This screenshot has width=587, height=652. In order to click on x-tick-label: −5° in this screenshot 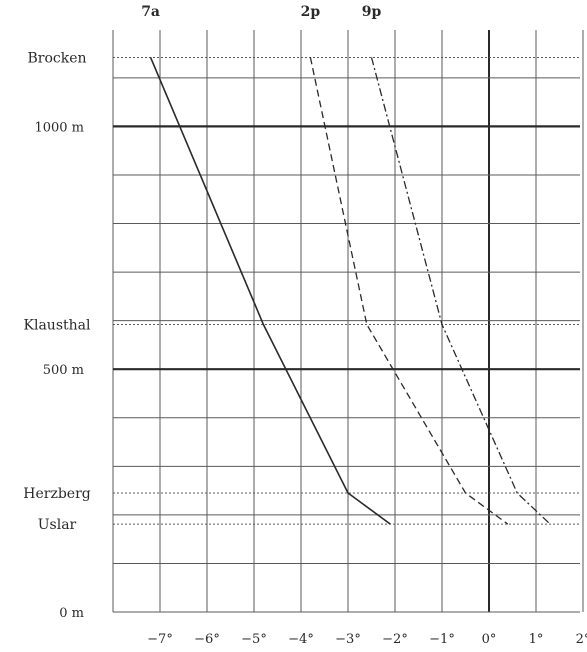, I will do `click(254, 639)`.